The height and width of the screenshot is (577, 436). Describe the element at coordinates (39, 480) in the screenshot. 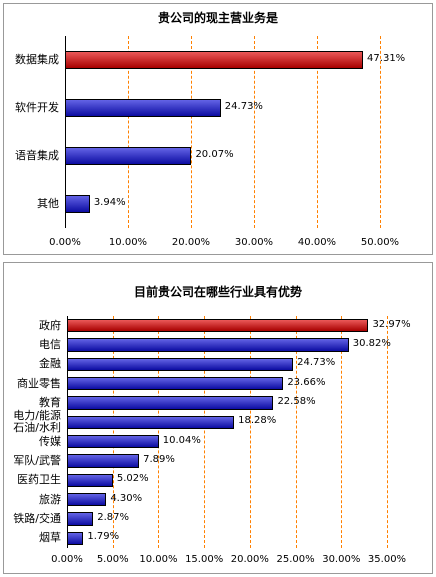

I see `category-label: 医药卫生` at that location.